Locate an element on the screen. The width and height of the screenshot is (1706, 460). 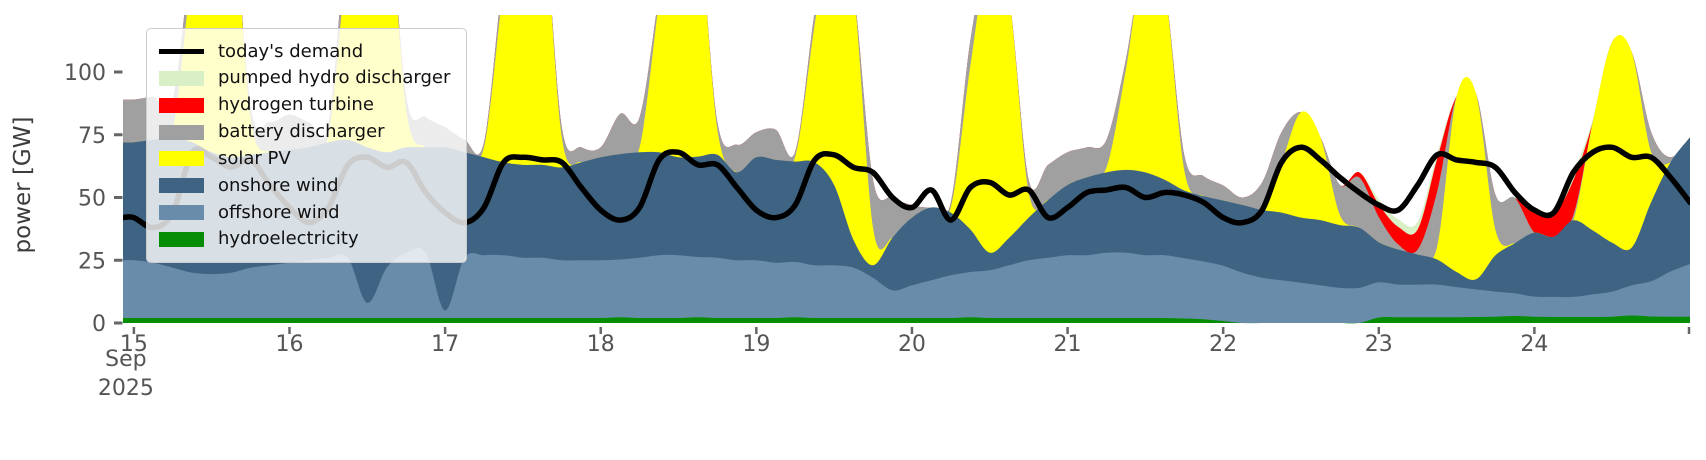
x-tick-label: 16 is located at coordinates (290, 344).